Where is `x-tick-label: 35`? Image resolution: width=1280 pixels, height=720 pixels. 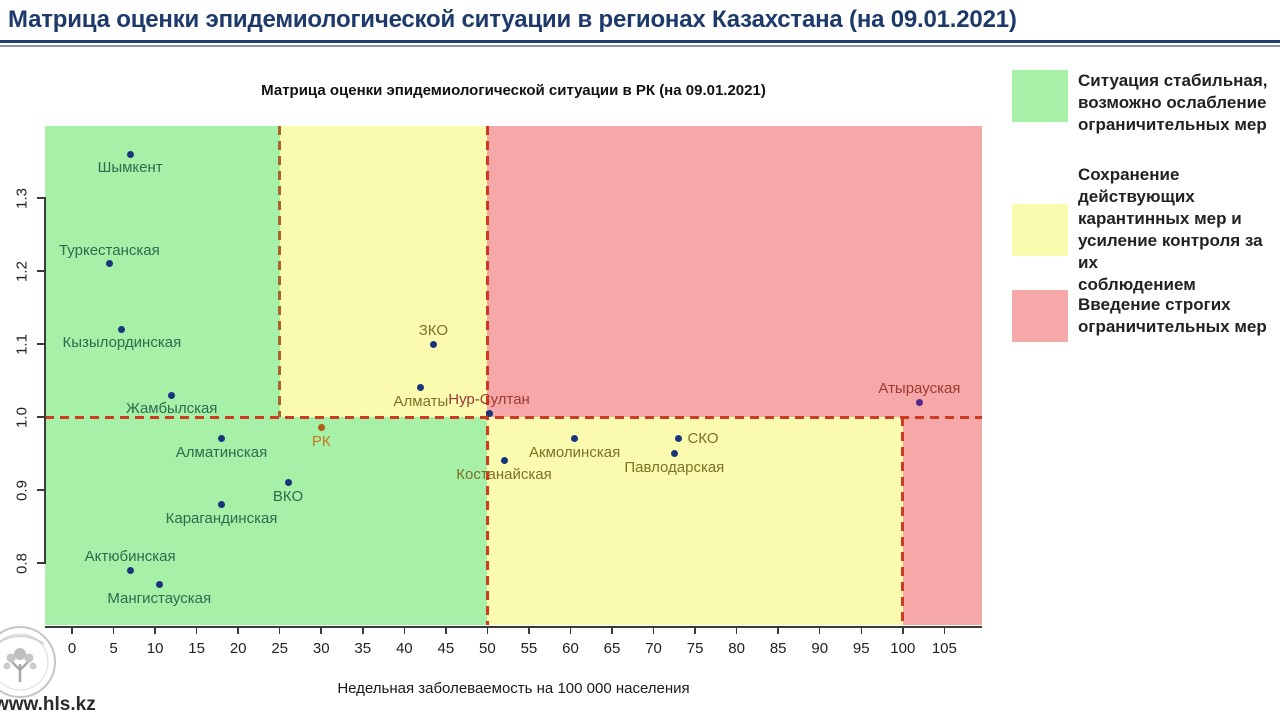
x-tick-label: 35 is located at coordinates (363, 648).